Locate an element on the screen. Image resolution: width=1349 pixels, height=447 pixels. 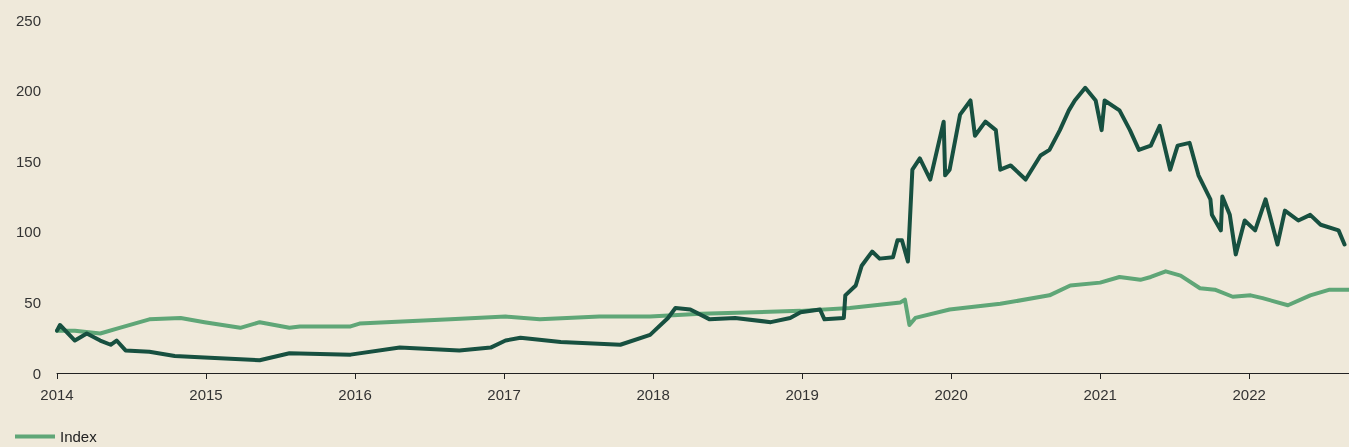
x-tick-label: 2022 is located at coordinates (1249, 394).